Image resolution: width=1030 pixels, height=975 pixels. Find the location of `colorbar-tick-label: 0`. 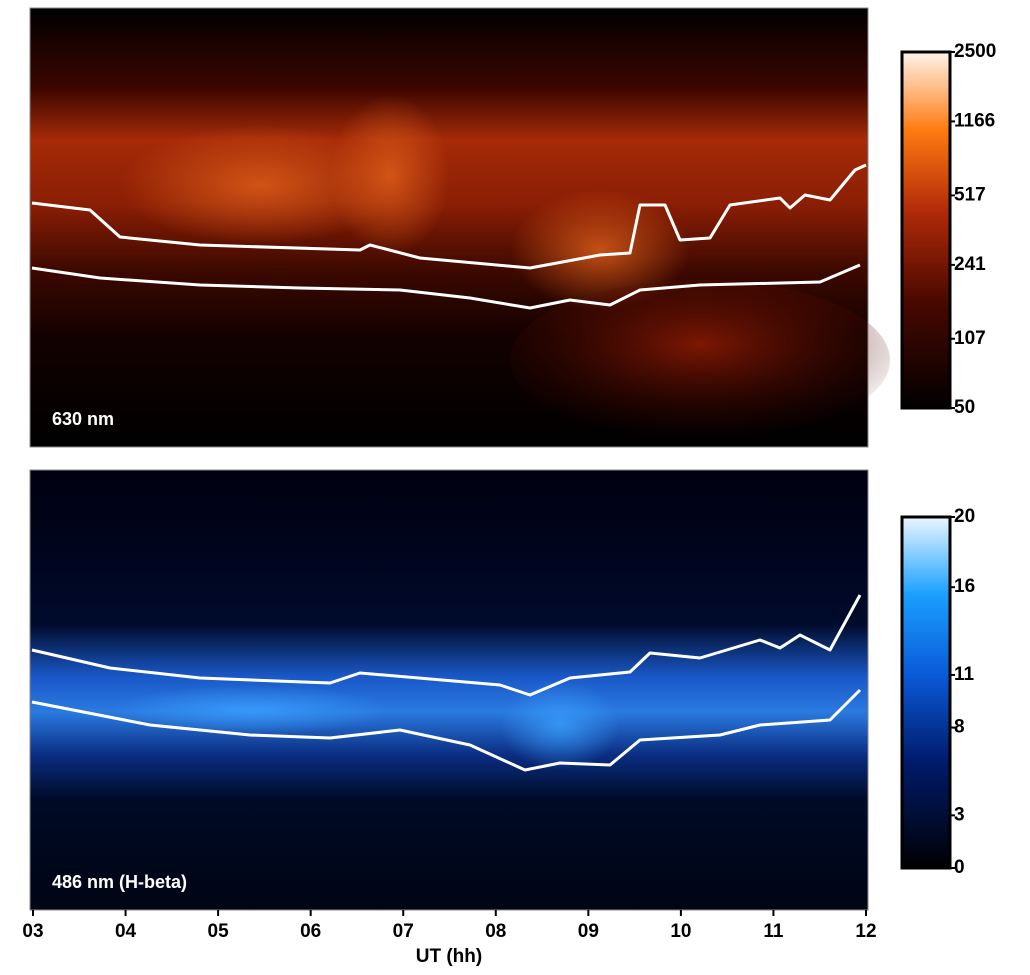

colorbar-tick-label: 0 is located at coordinates (959, 867).